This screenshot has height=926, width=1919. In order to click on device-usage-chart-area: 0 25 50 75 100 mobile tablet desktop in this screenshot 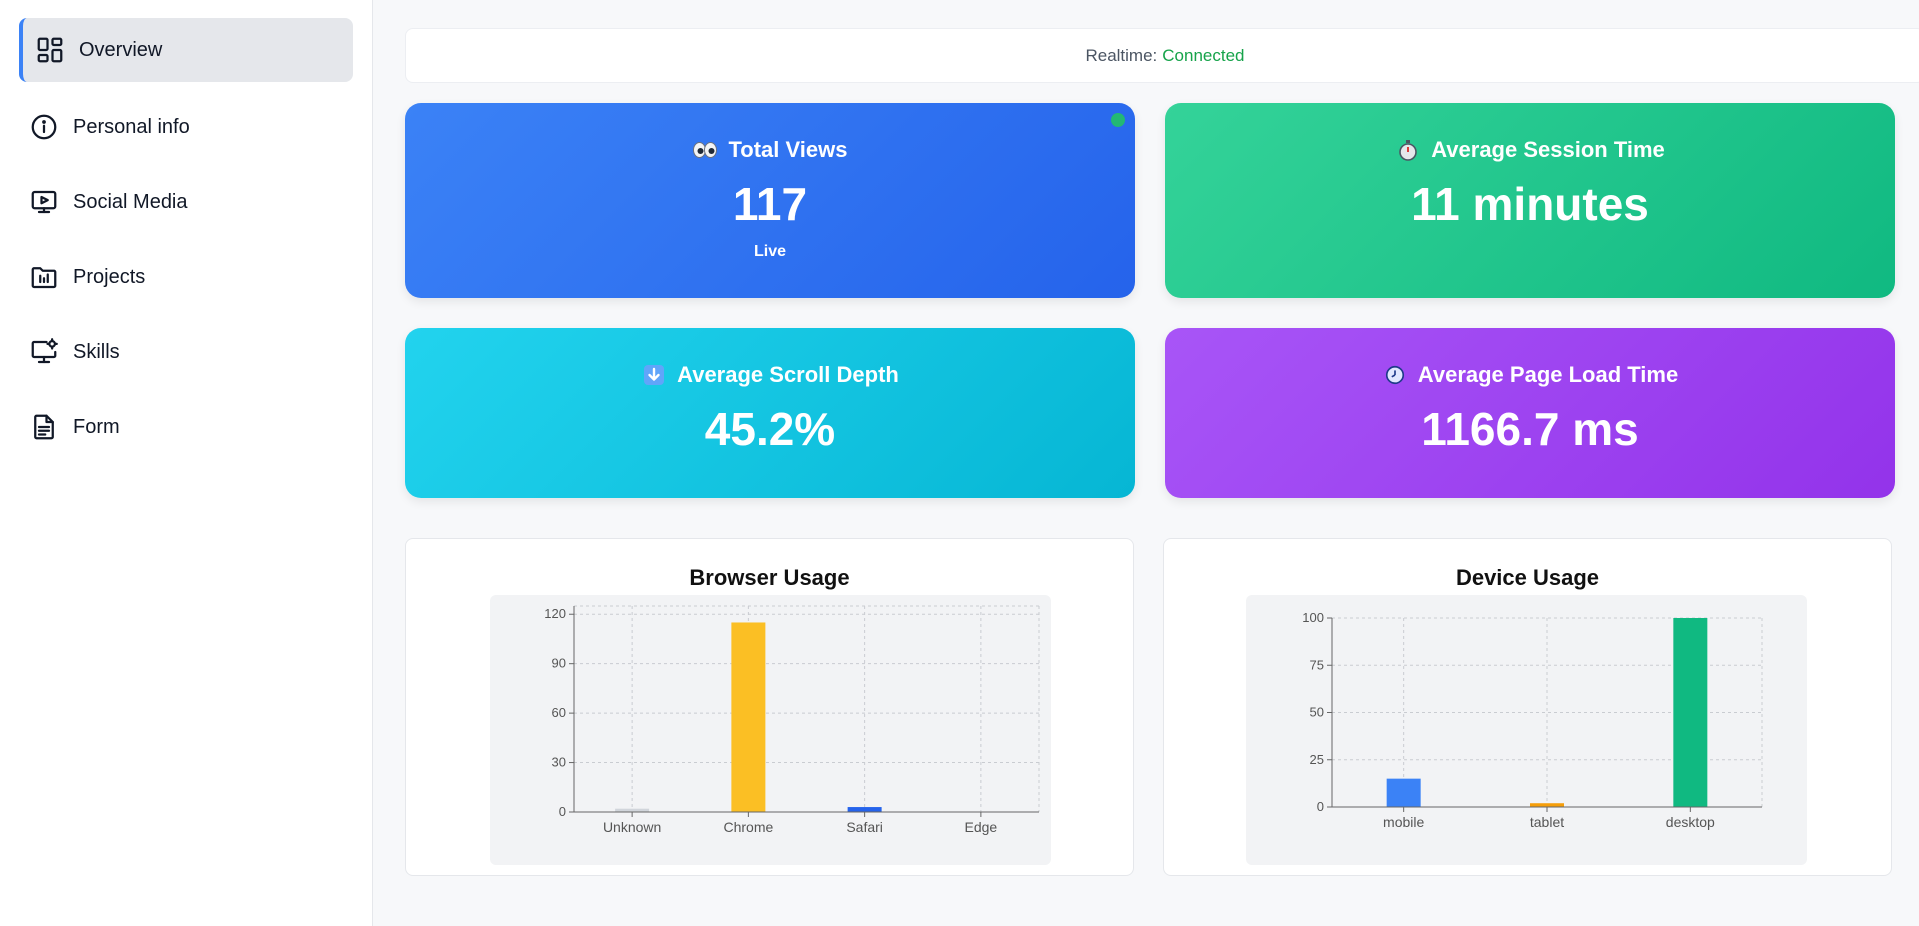, I will do `click(1526, 730)`.